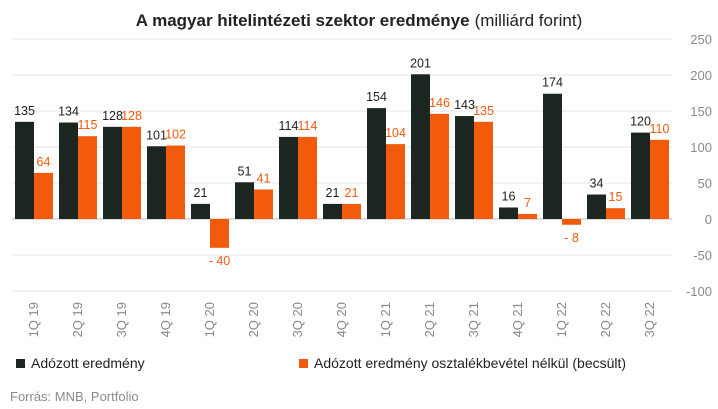 This screenshot has height=409, width=718. Describe the element at coordinates (264, 178) in the screenshot. I see `data-label: 41` at that location.